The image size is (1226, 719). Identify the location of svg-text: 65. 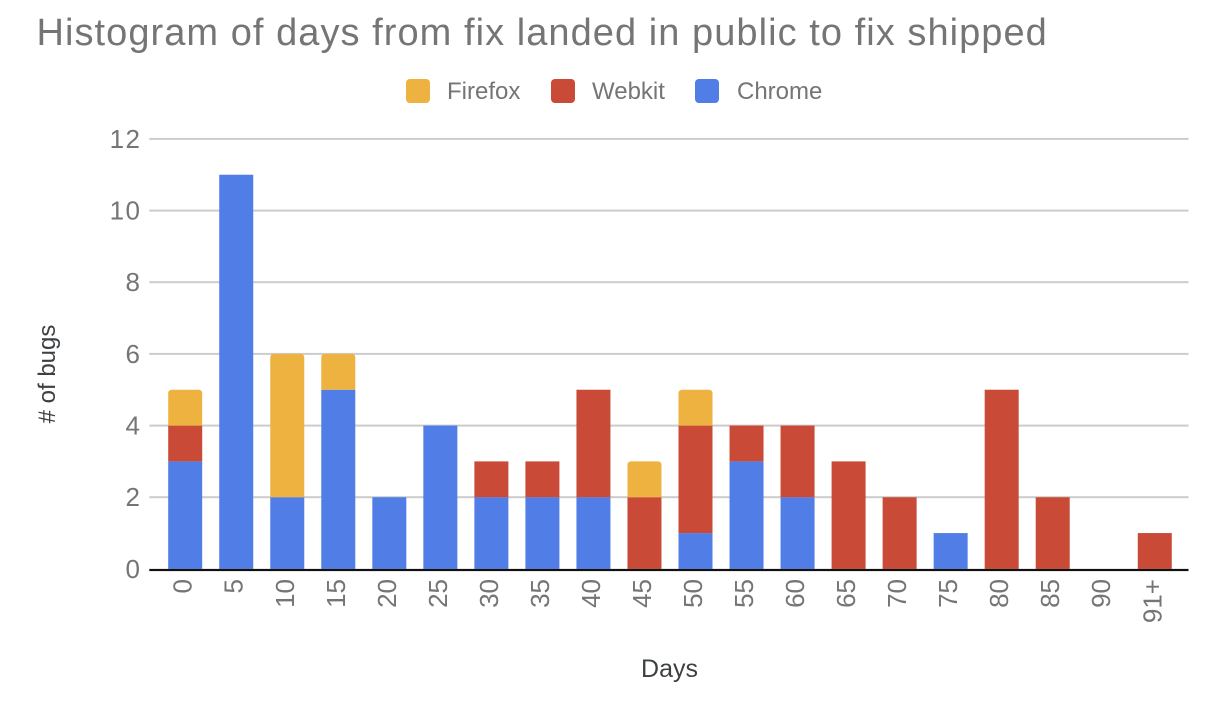
(846, 593).